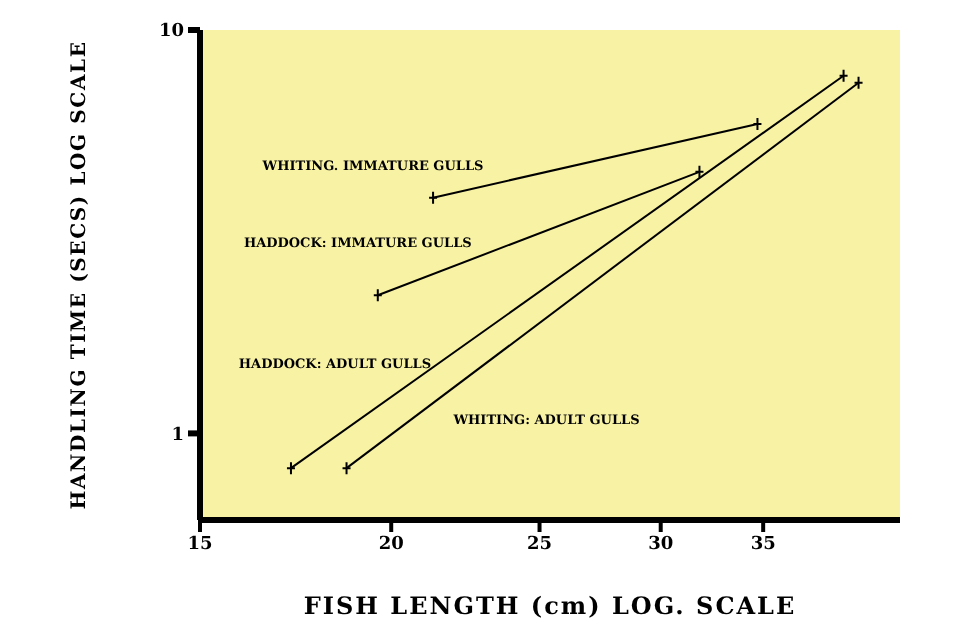 This screenshot has width=974, height=642. I want to click on y-tick-label: 1, so click(177, 435).